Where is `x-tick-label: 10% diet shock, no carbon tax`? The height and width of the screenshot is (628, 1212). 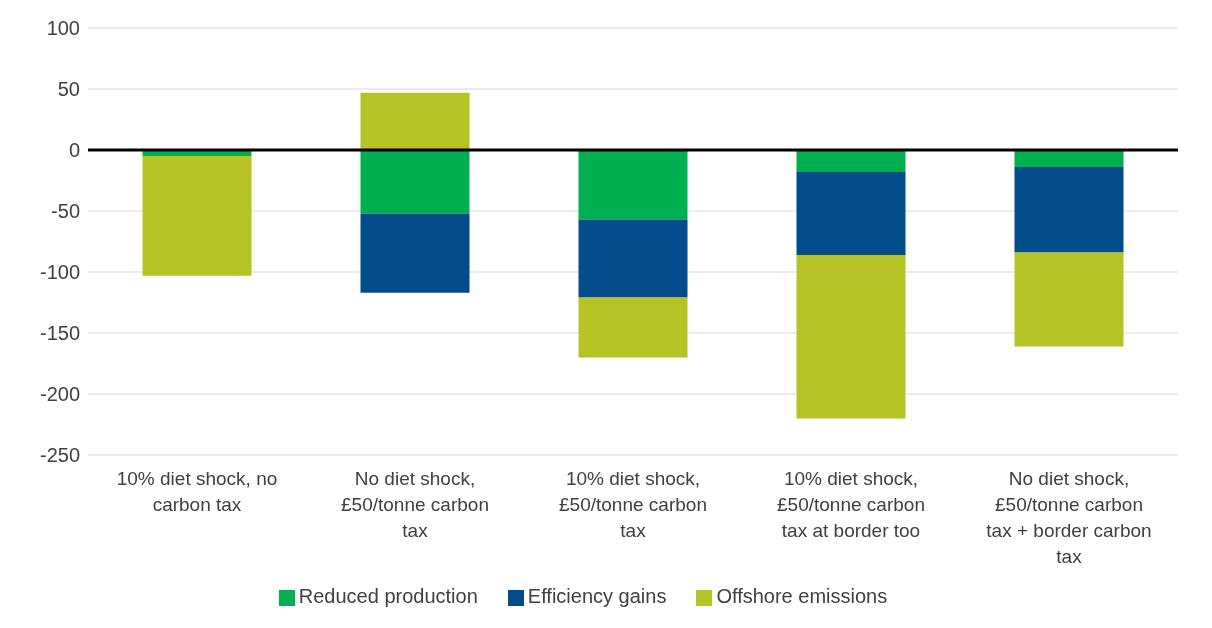
x-tick-label: 10% diet shock, no carbon tax is located at coordinates (197, 491).